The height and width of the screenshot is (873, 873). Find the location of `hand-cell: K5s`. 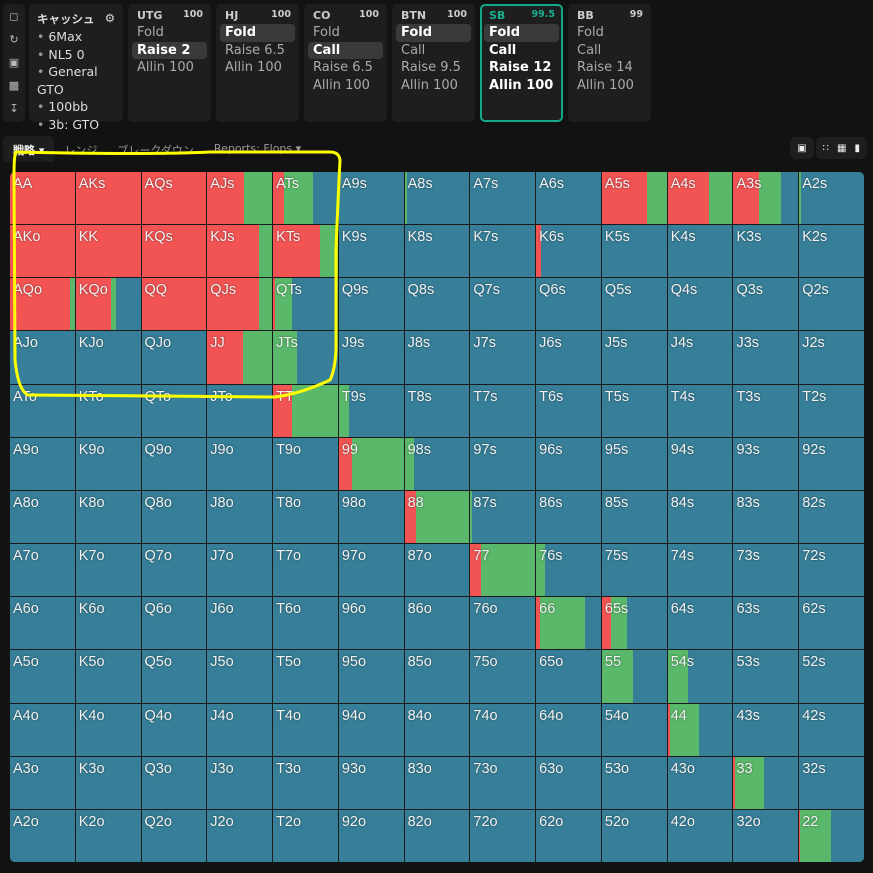

hand-cell: K5s is located at coordinates (634, 251).